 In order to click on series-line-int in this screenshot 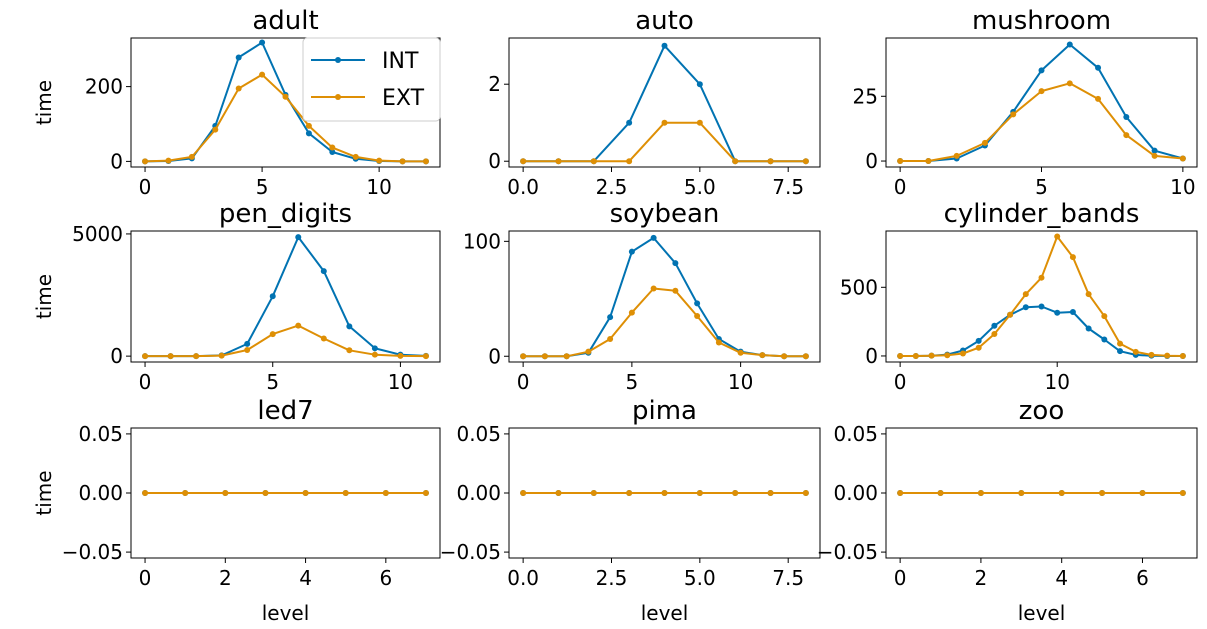, I will do `click(664, 103)`.